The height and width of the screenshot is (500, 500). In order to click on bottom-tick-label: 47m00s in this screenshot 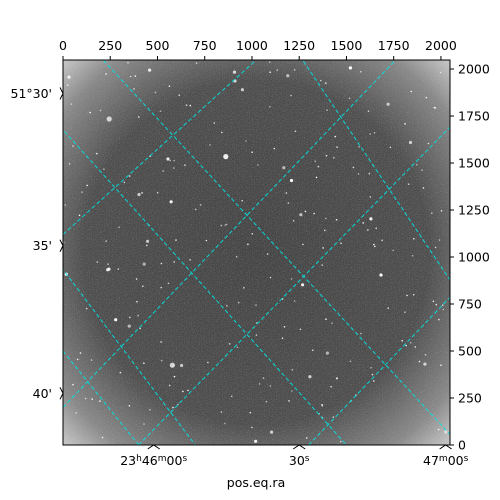, I will do `click(446, 460)`.